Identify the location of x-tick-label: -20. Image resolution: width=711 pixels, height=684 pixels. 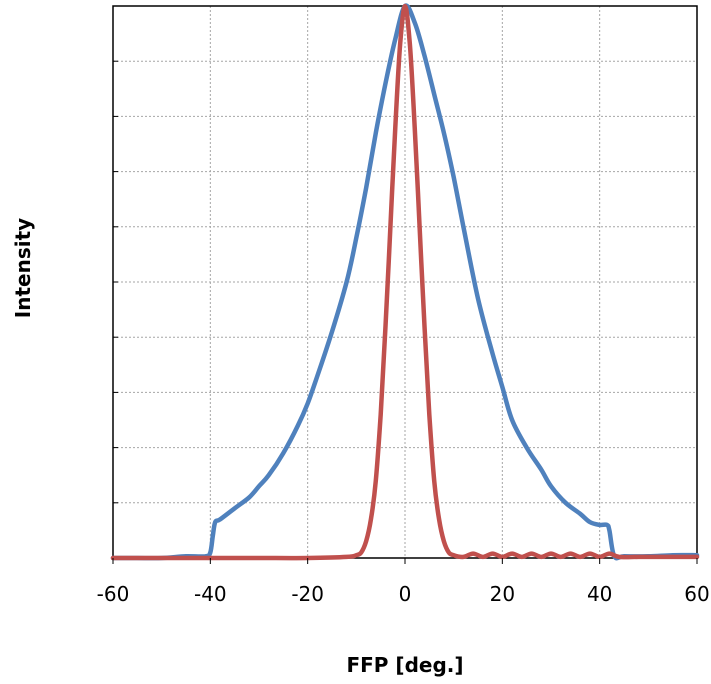
(307, 594).